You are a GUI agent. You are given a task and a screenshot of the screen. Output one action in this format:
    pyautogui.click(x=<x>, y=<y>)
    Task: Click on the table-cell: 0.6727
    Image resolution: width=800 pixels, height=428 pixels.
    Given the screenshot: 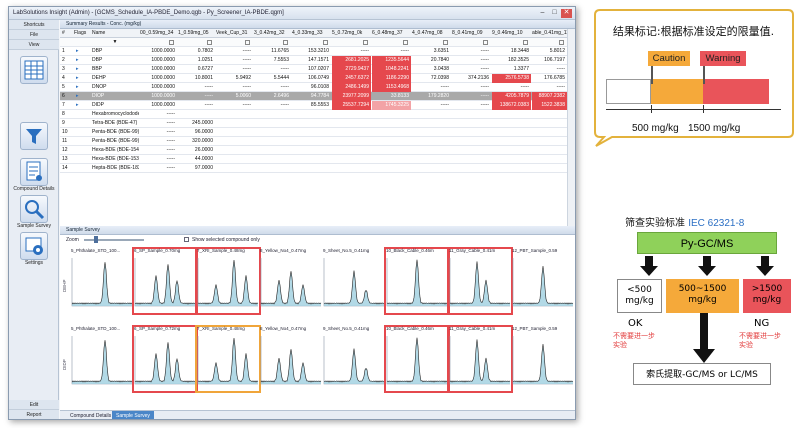 What is the action you would take?
    pyautogui.click(x=205, y=69)
    